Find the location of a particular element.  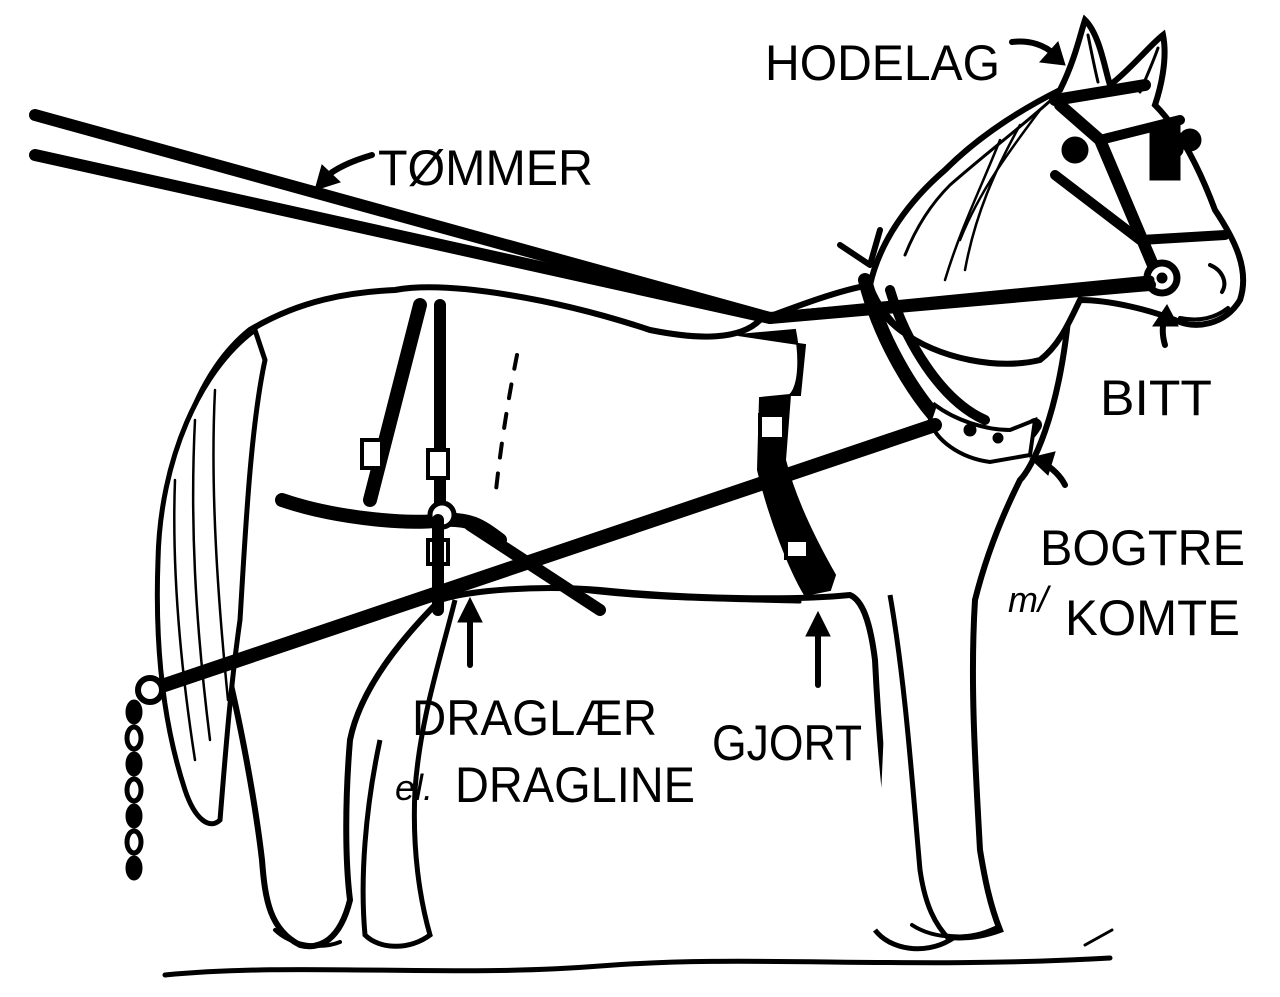

arrow-tommer is located at coordinates (344, 171).